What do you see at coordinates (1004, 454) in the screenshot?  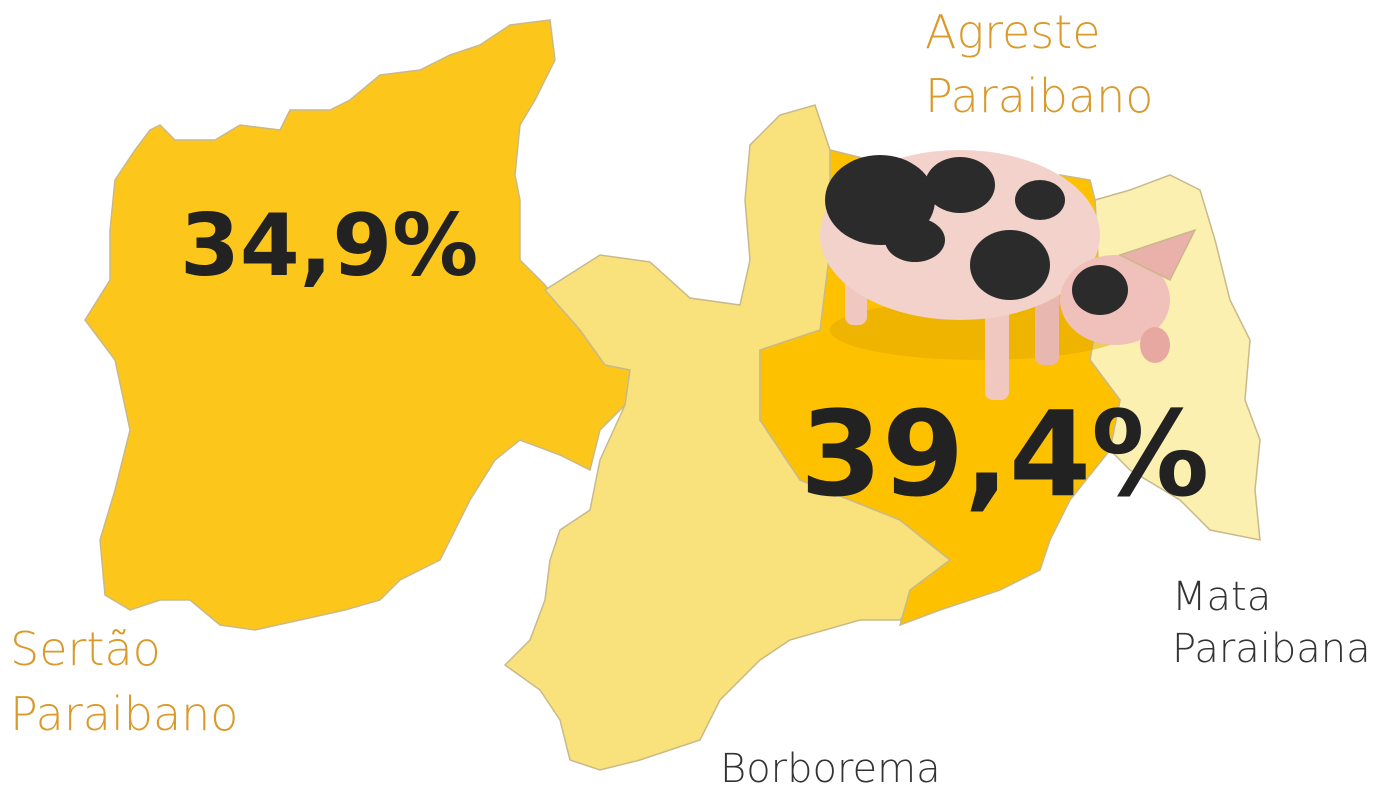 I see `share-label: 39,4%` at bounding box center [1004, 454].